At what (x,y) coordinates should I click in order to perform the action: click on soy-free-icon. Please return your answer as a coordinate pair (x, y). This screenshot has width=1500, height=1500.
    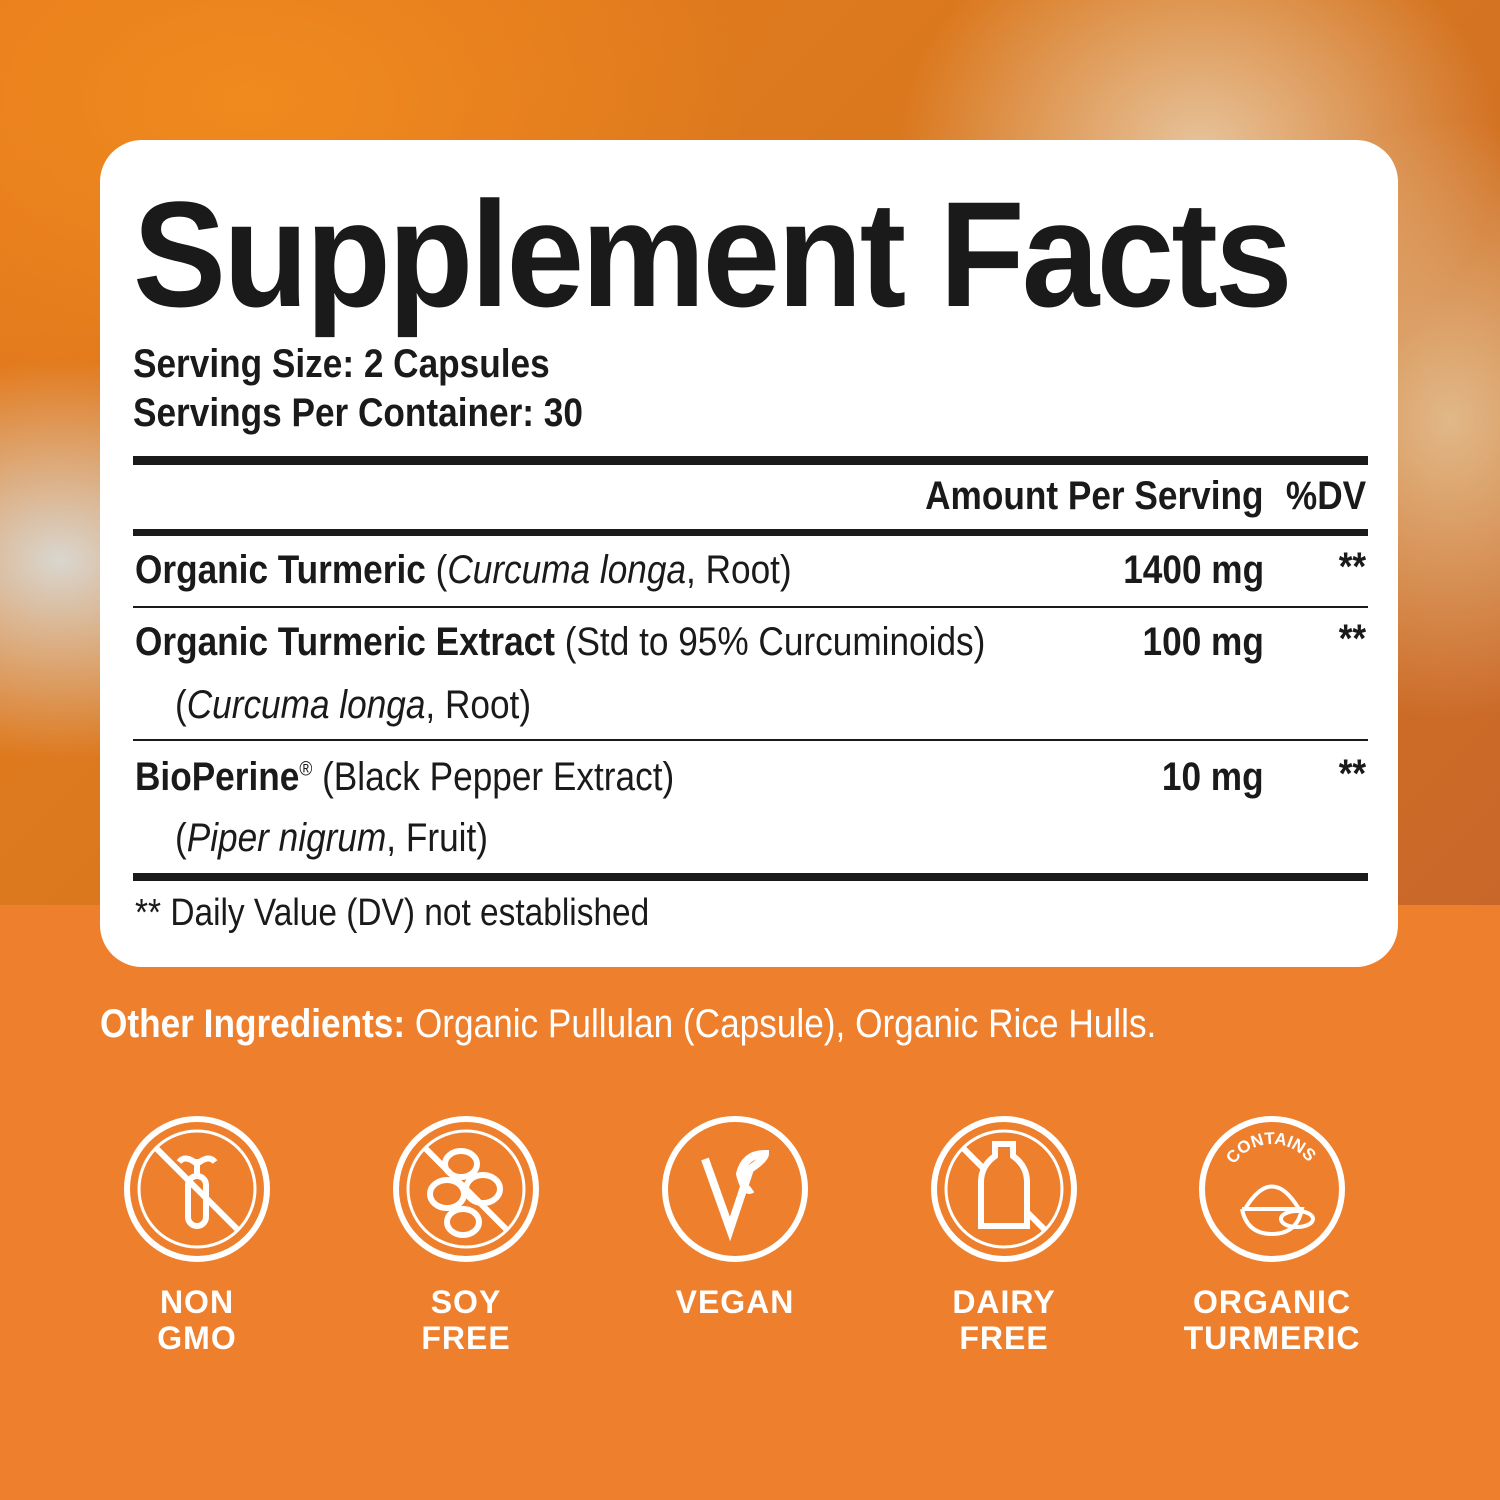
    Looking at the image, I should click on (466, 1189).